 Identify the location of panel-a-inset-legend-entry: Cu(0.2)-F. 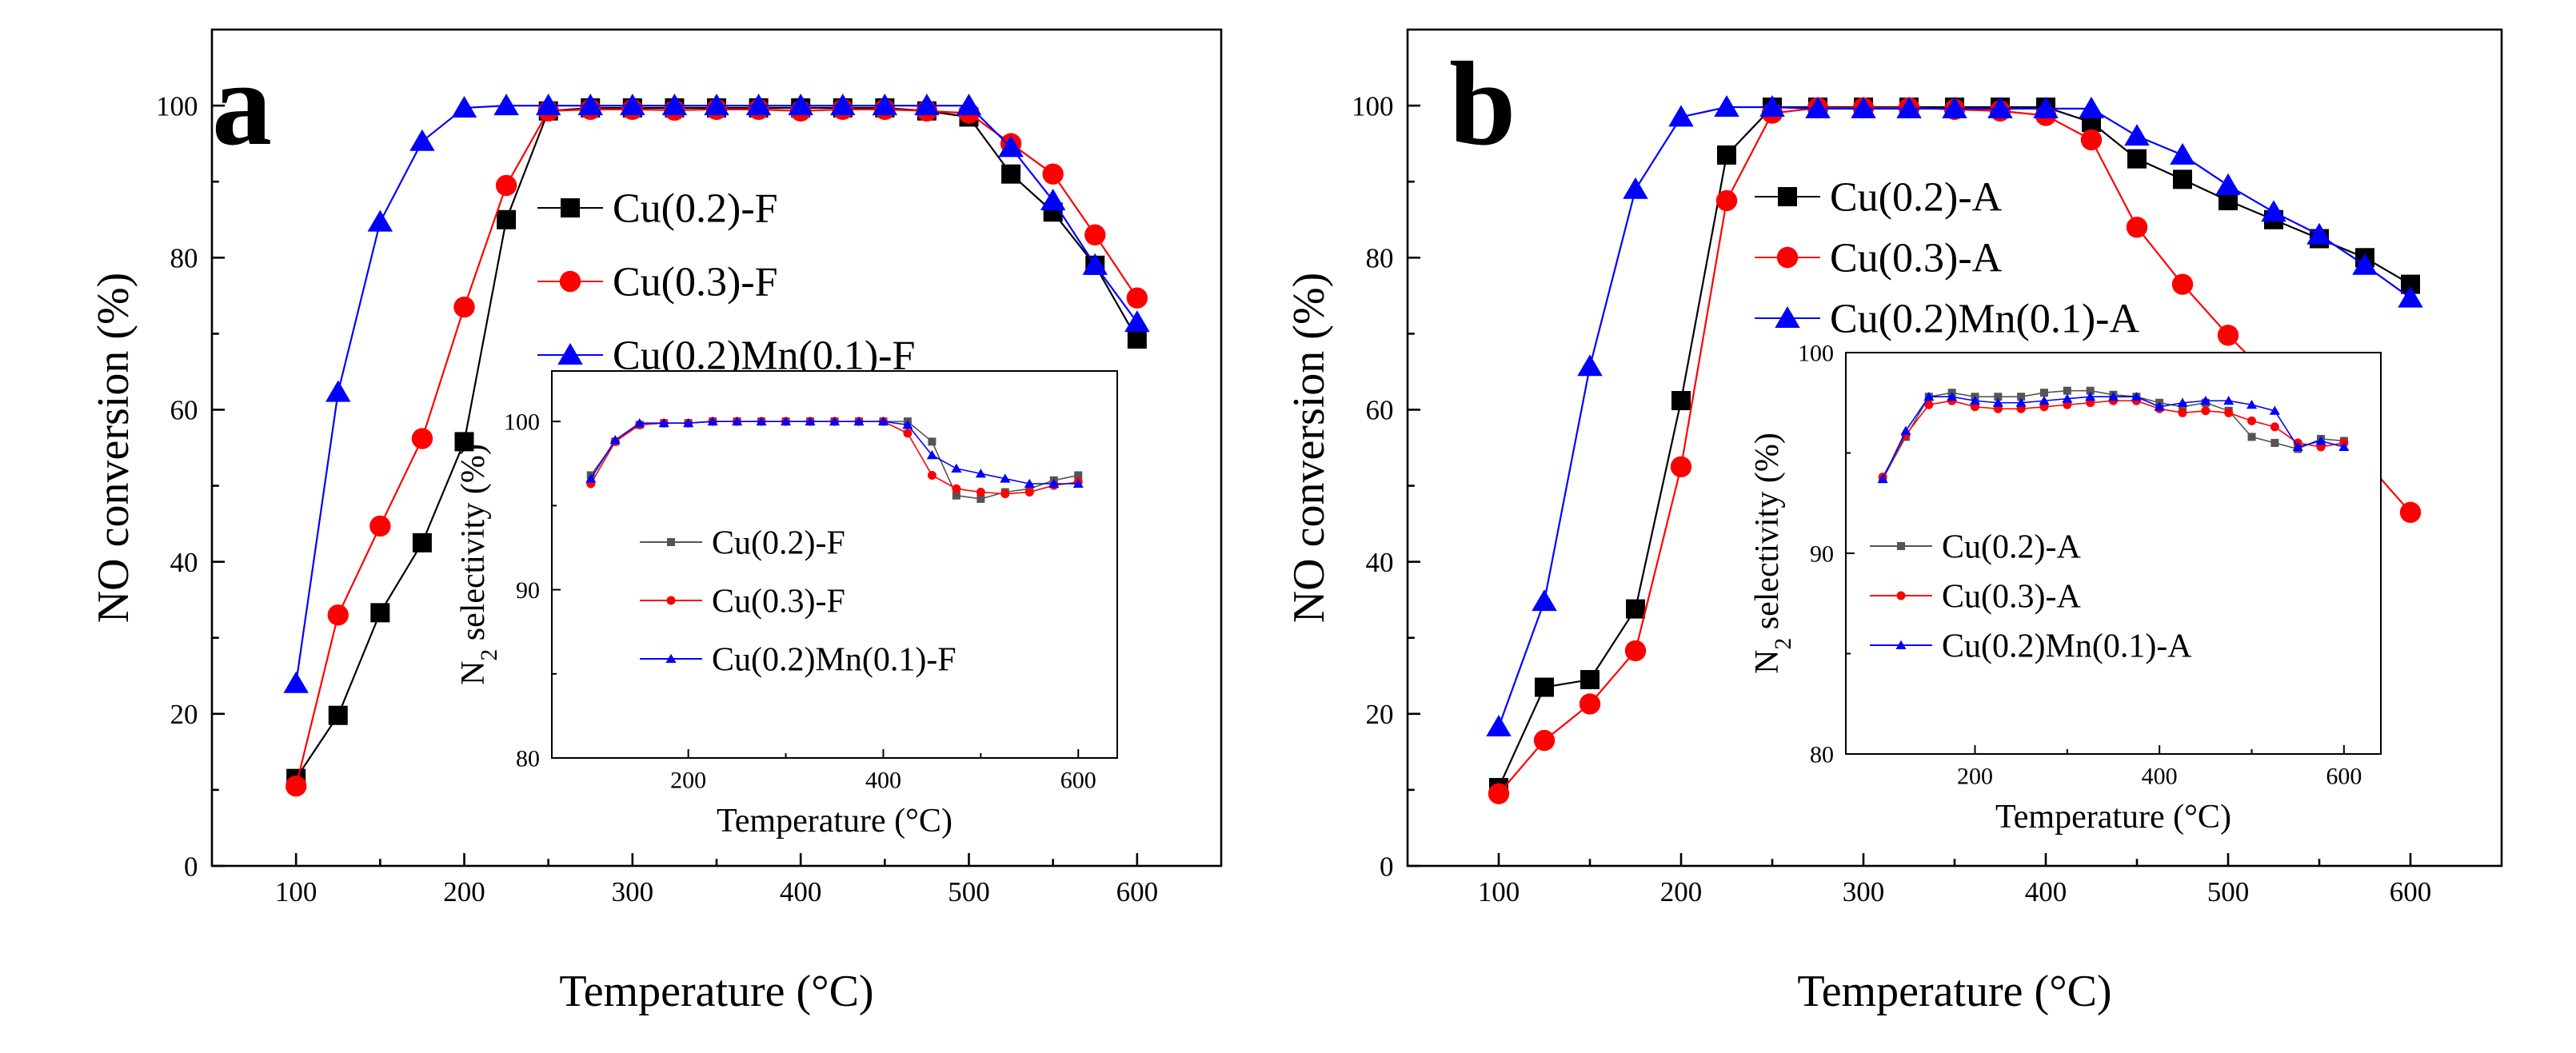
(743, 543).